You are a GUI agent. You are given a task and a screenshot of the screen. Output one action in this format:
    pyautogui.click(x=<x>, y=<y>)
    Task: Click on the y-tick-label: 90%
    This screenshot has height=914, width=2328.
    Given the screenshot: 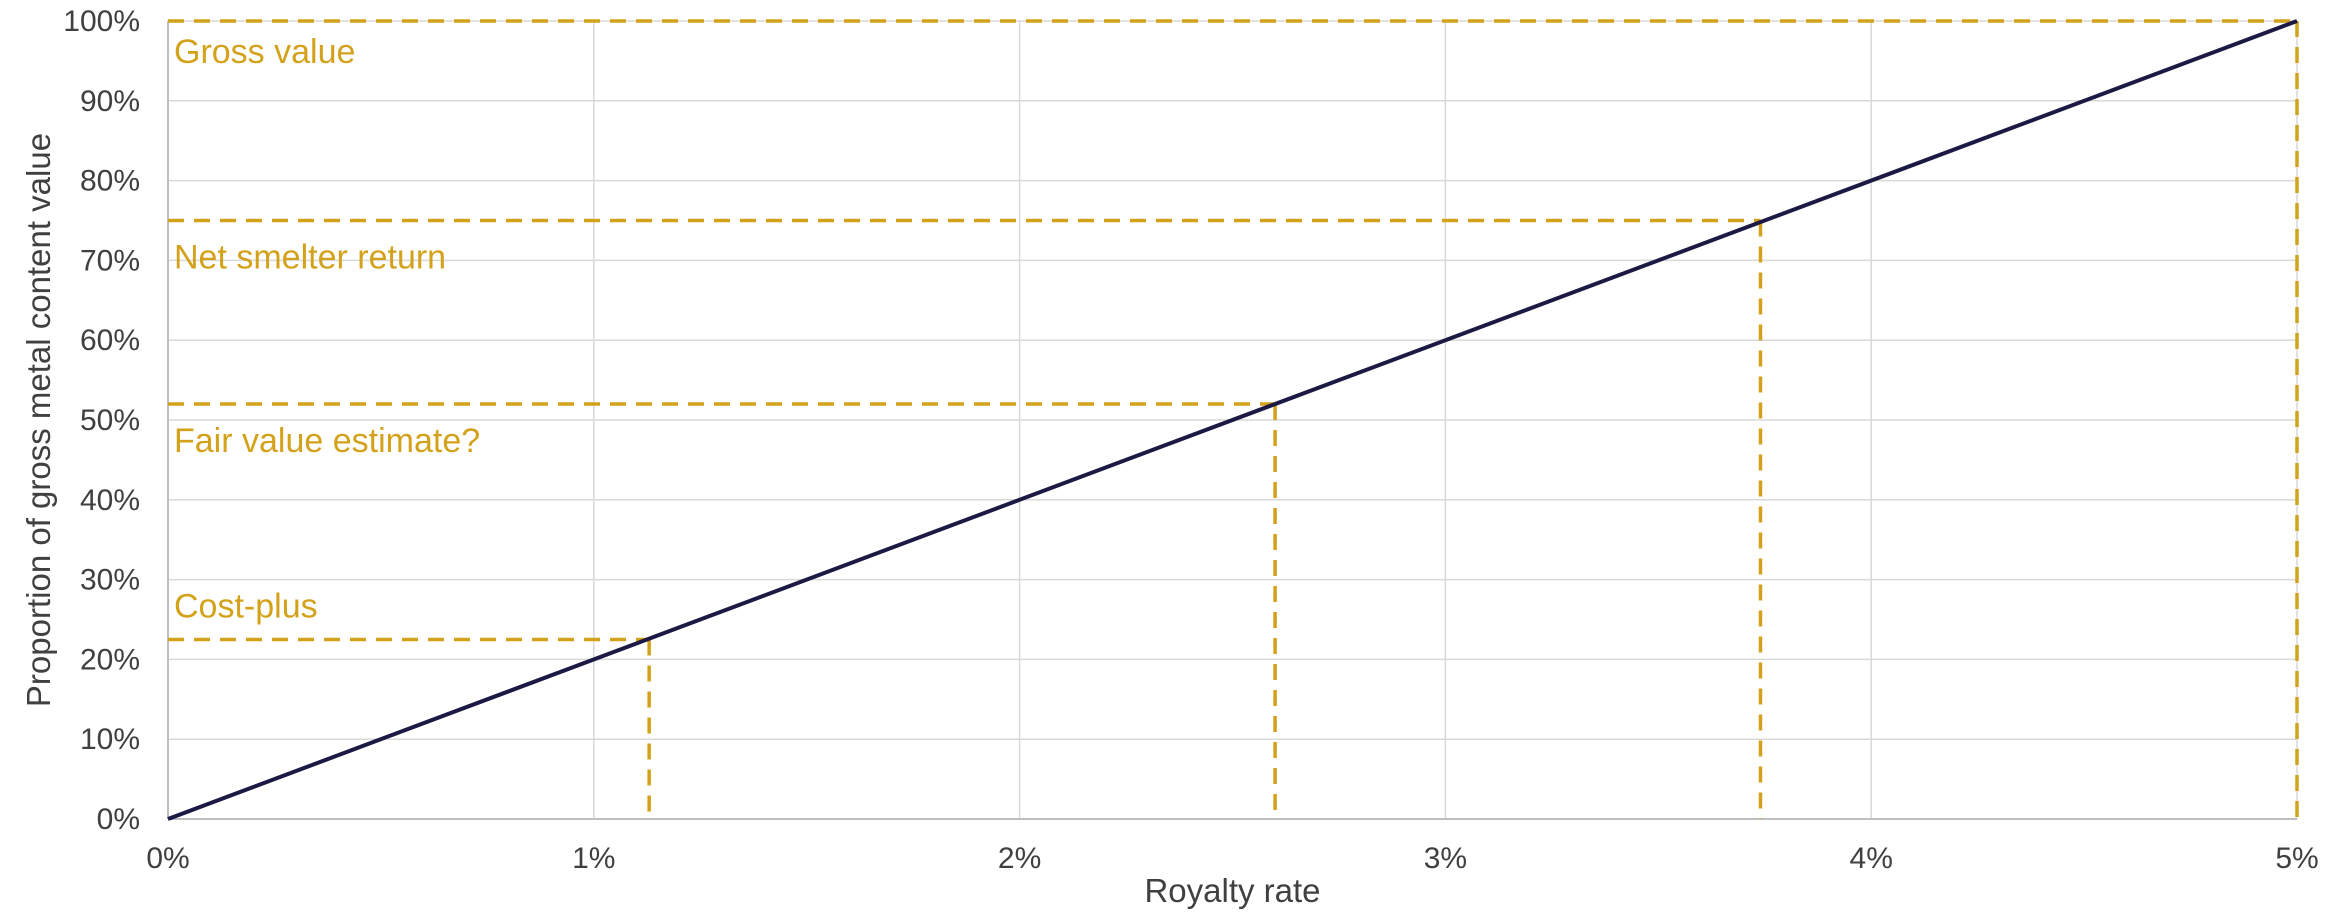 What is the action you would take?
    pyautogui.click(x=110, y=101)
    